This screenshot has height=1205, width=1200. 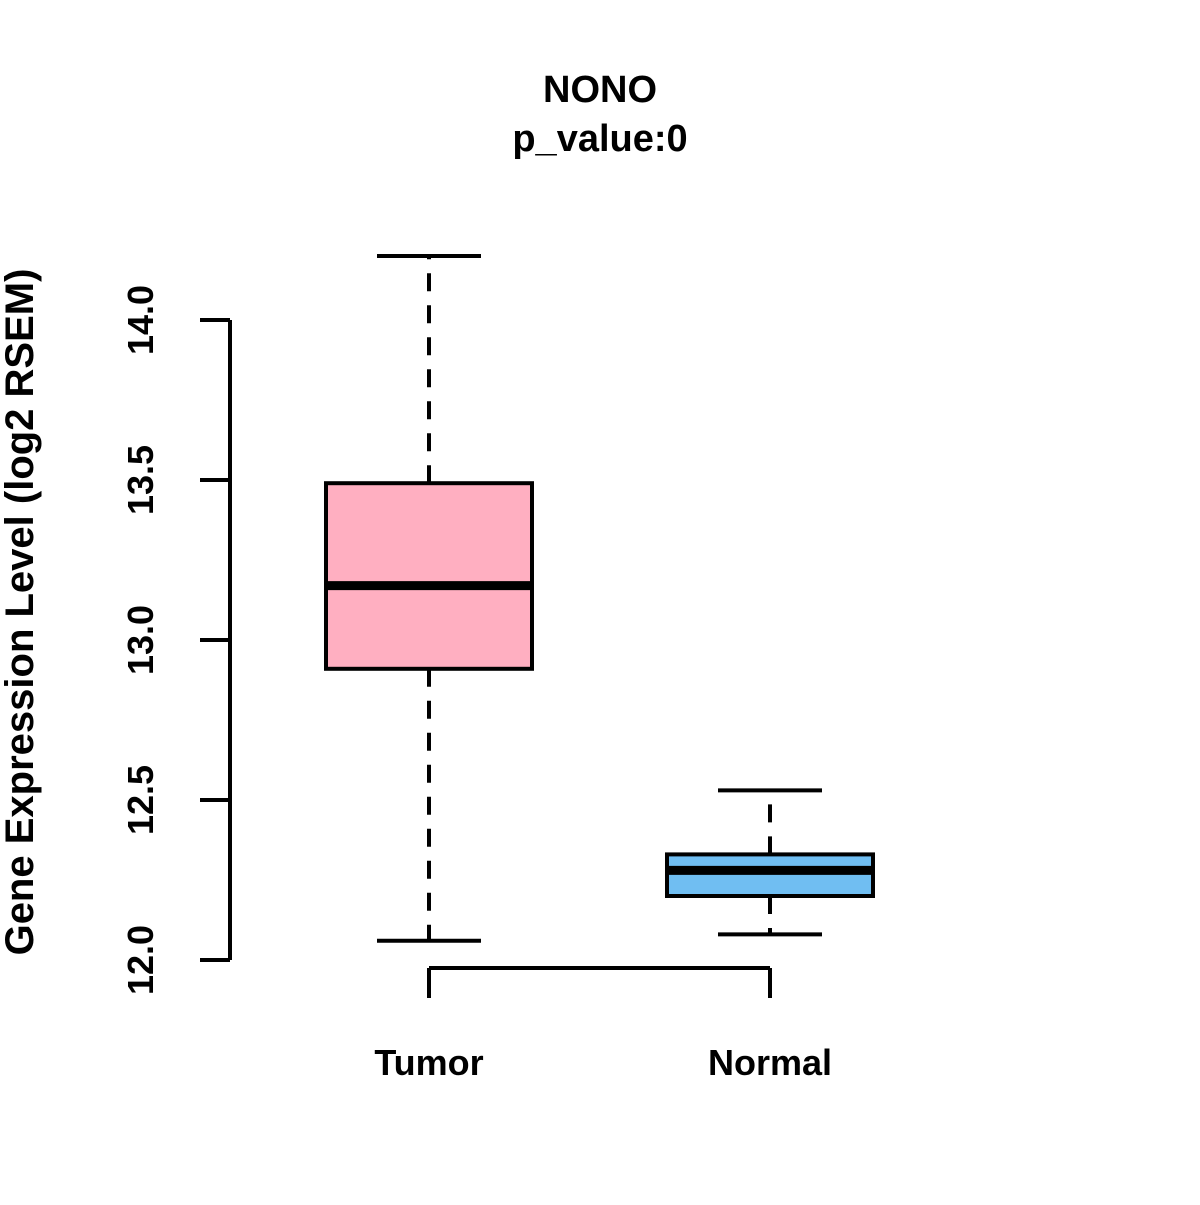 I want to click on y-tick-label: 12.0, so click(x=140, y=960).